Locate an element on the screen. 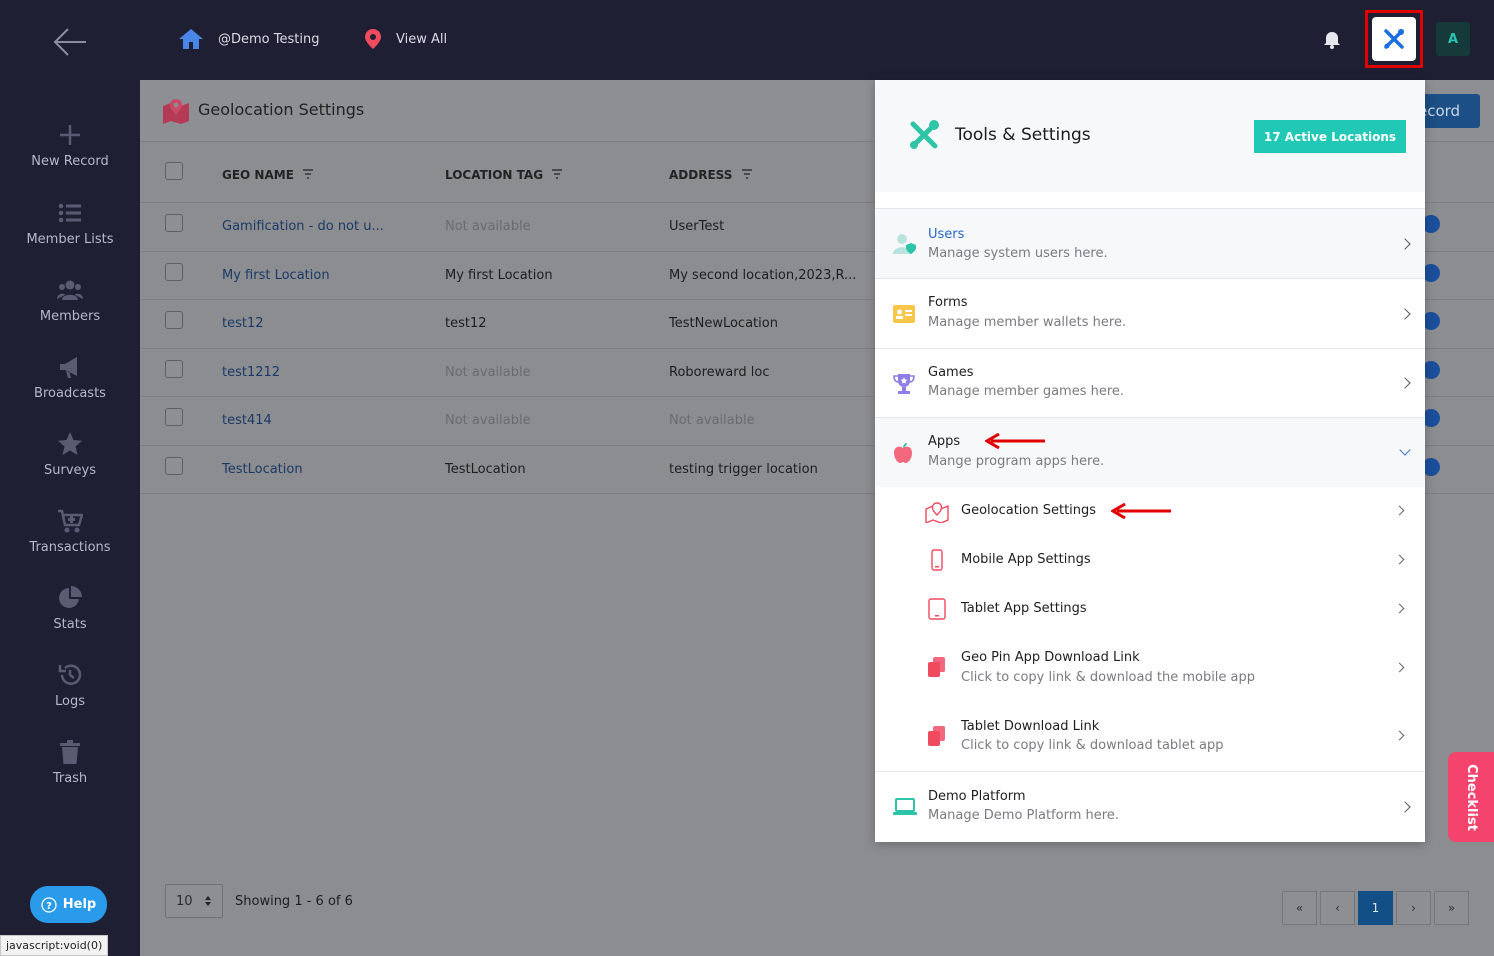 The height and width of the screenshot is (956, 1494). filter-icon is located at coordinates (308, 174).